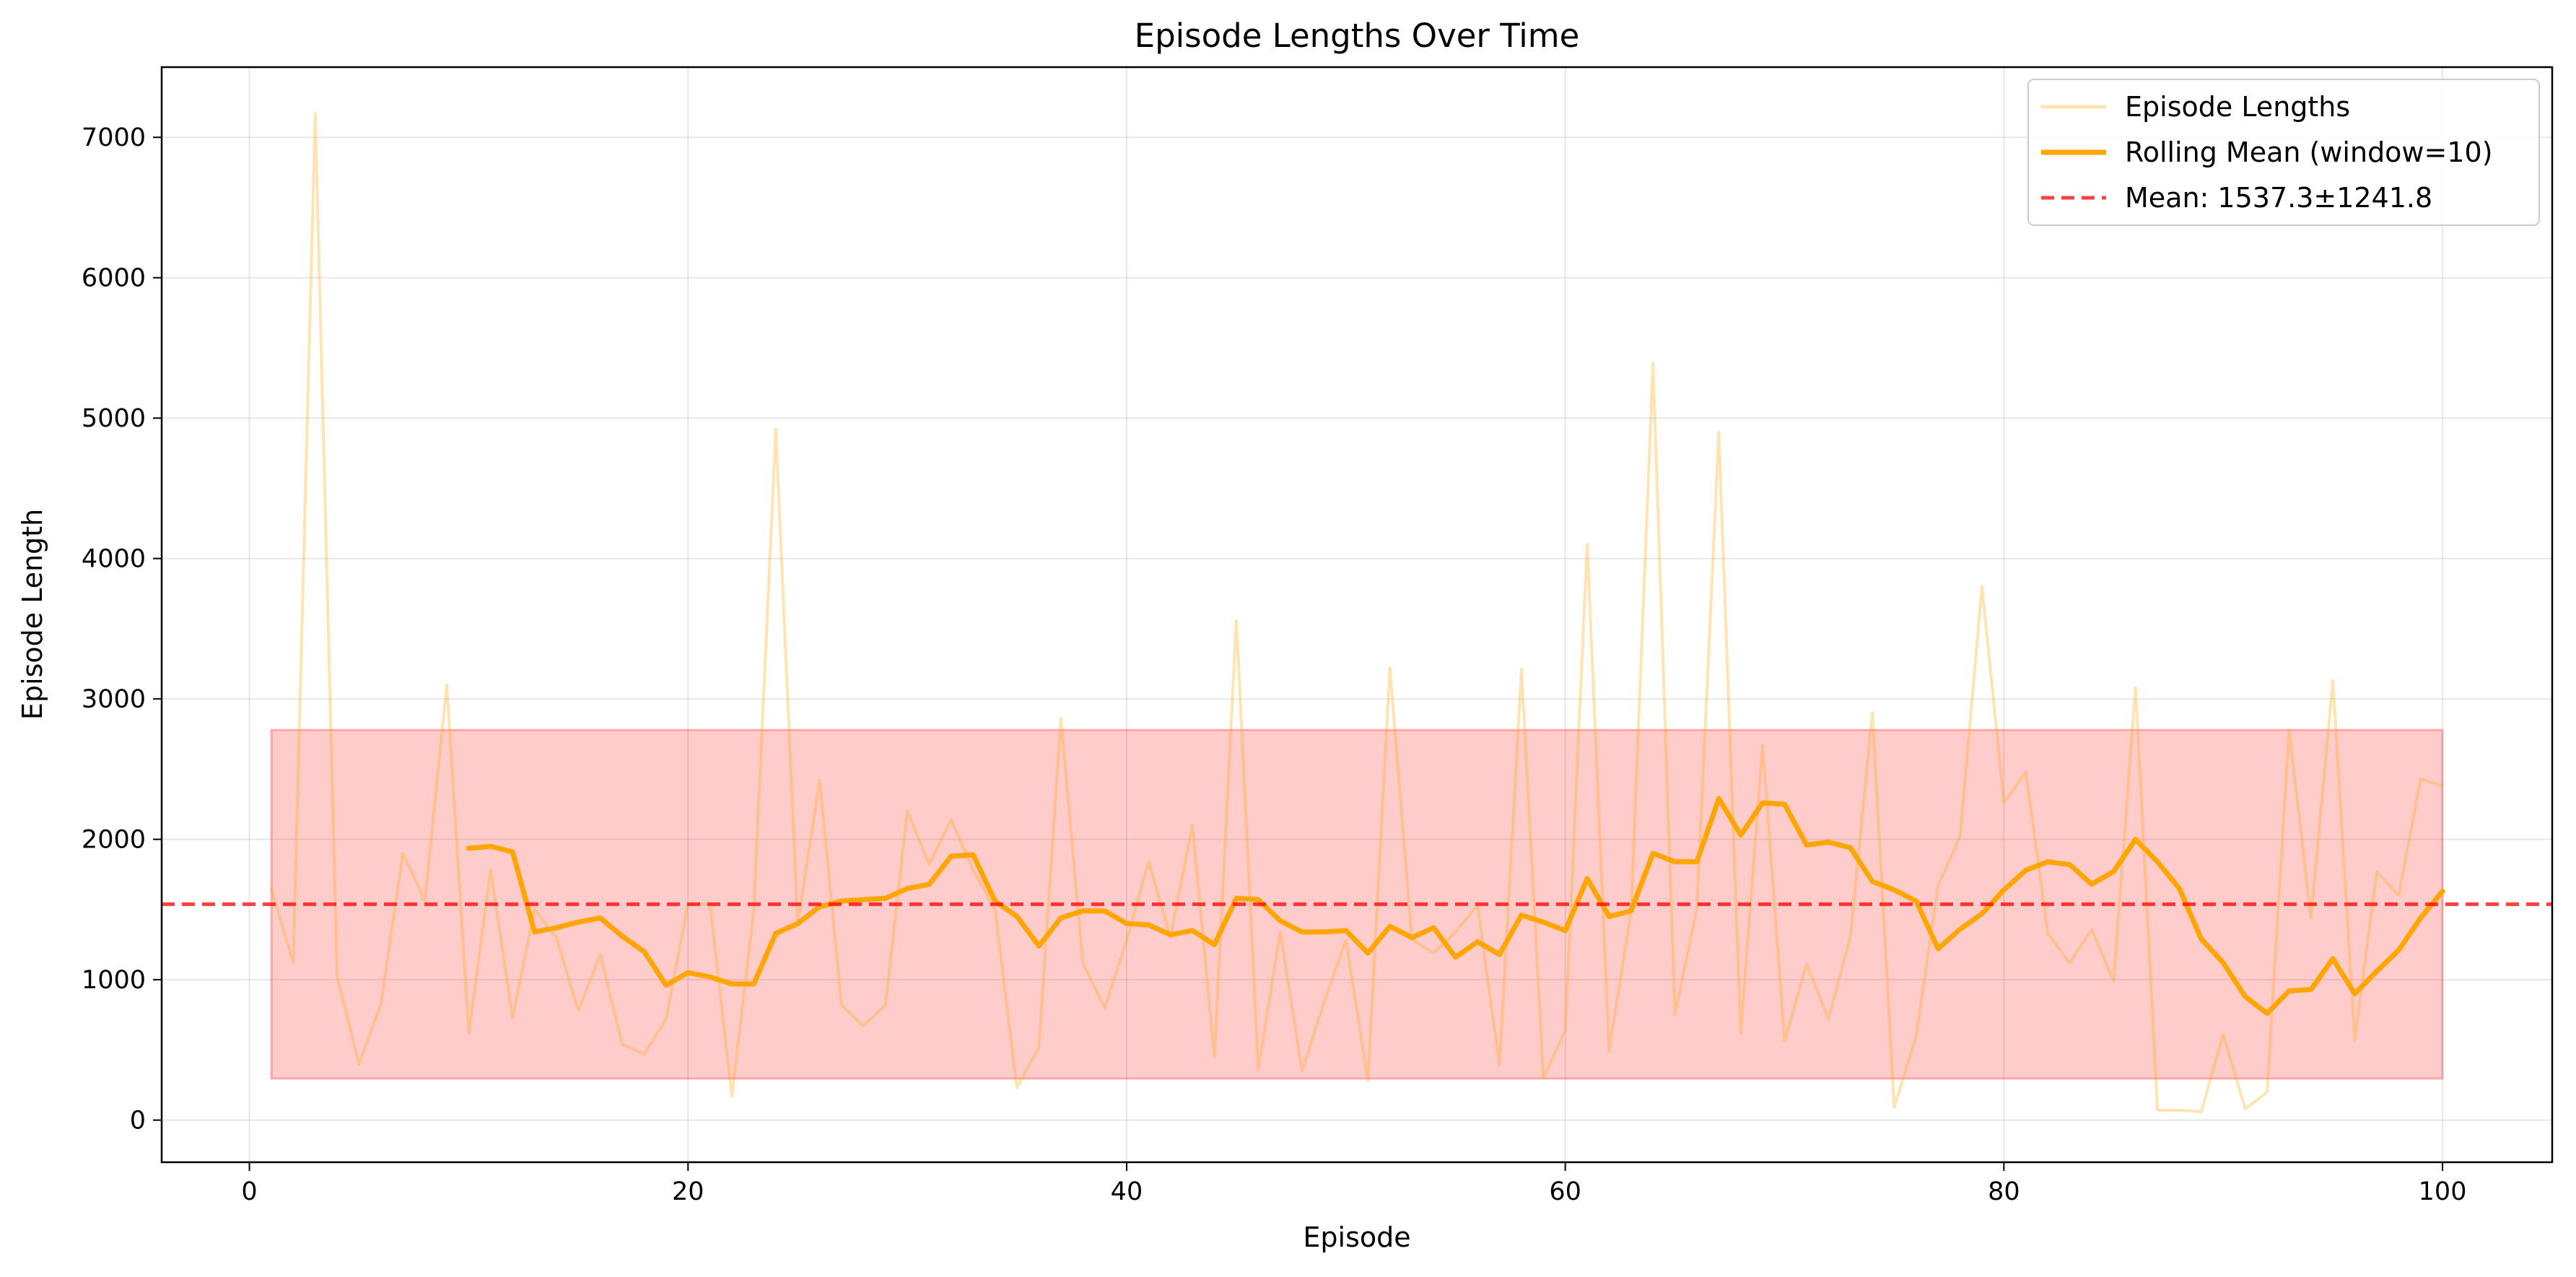 Image resolution: width=2576 pixels, height=1277 pixels. I want to click on y-tick-label: 1000, so click(114, 980).